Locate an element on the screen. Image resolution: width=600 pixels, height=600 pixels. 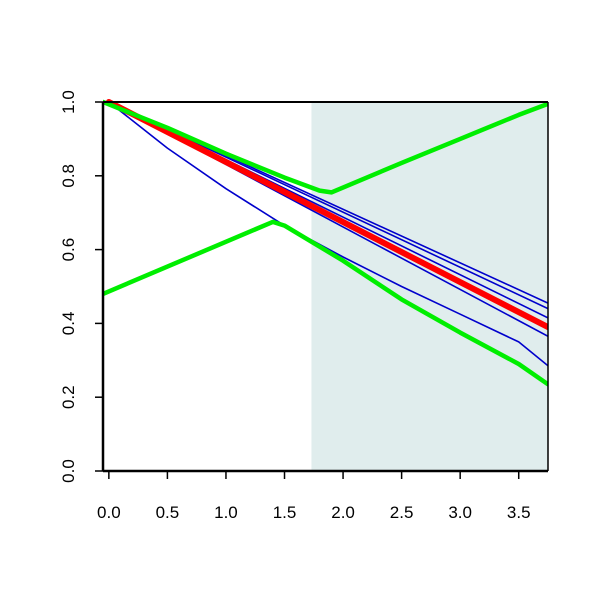
x-tick-label: 3.5 is located at coordinates (519, 512).